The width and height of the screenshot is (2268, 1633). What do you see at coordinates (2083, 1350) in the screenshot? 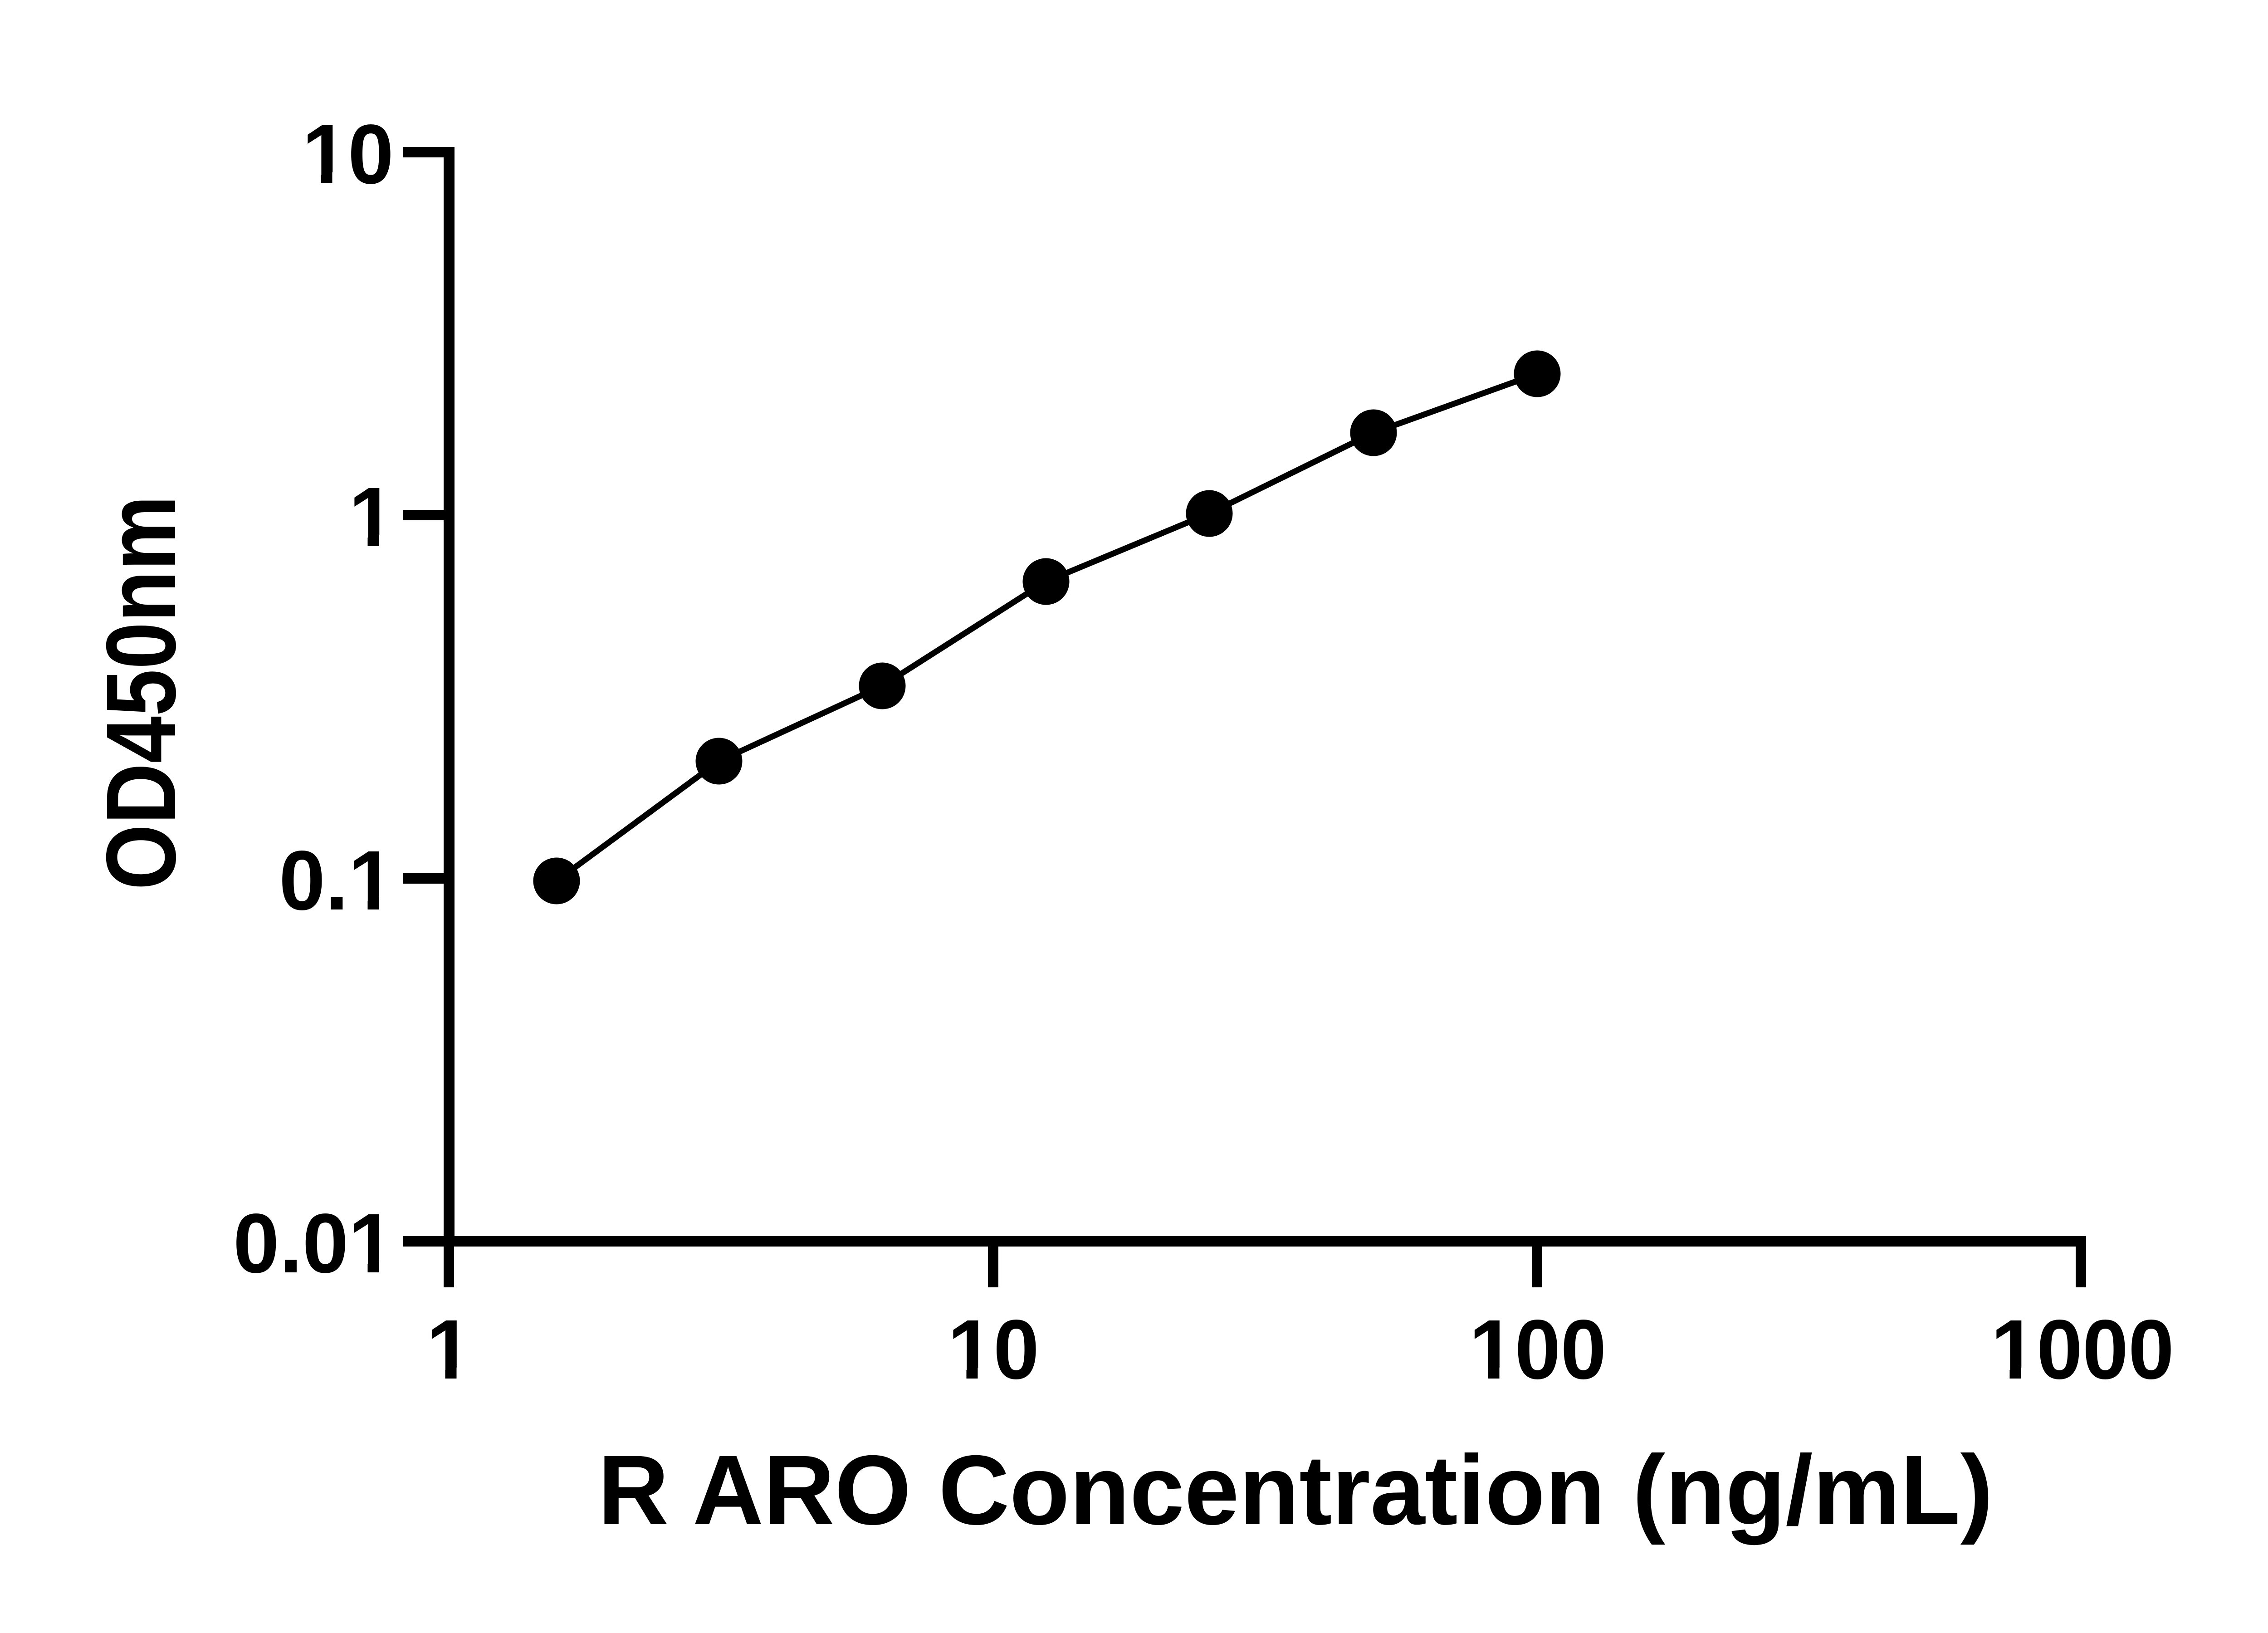
I see `svg-text: 1000` at bounding box center [2083, 1350].